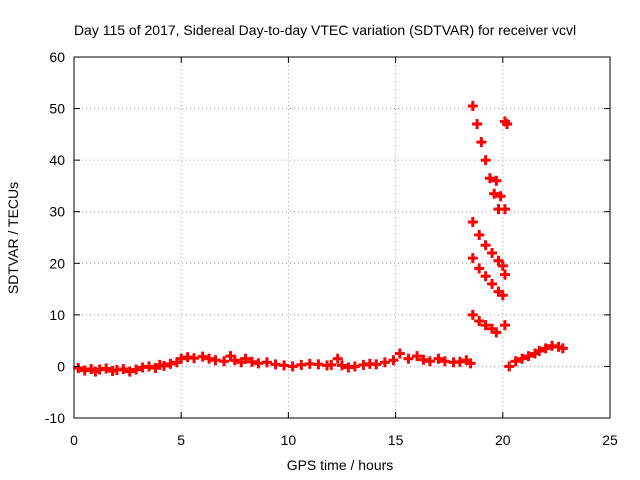  I want to click on y-tick-label-3: 20, so click(57, 263).